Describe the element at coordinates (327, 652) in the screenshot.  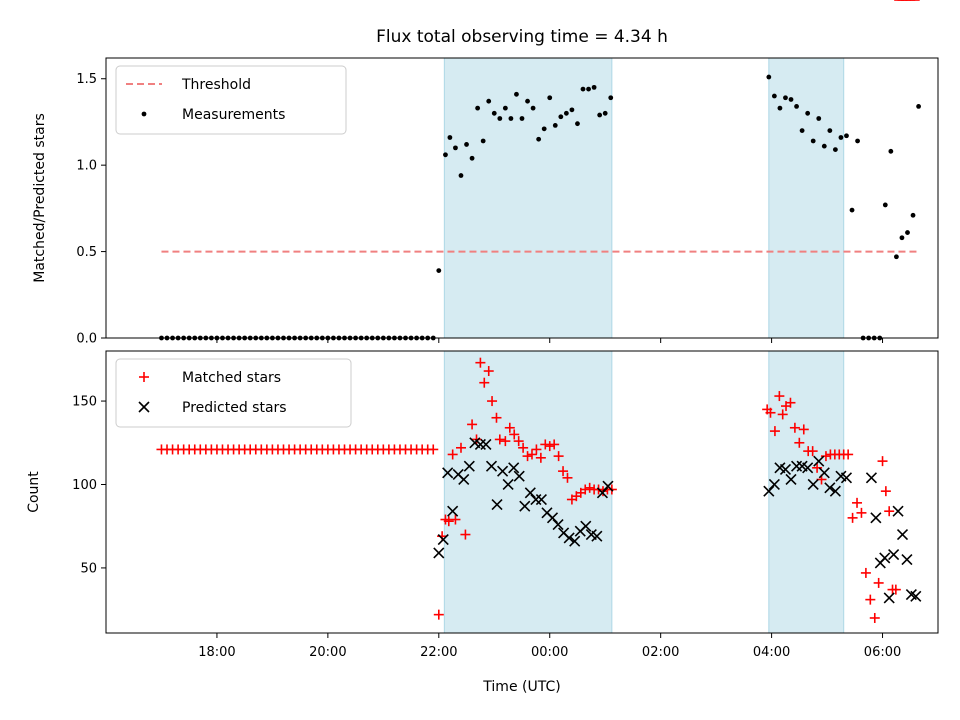
I see `x-tick-label: 20:00` at that location.